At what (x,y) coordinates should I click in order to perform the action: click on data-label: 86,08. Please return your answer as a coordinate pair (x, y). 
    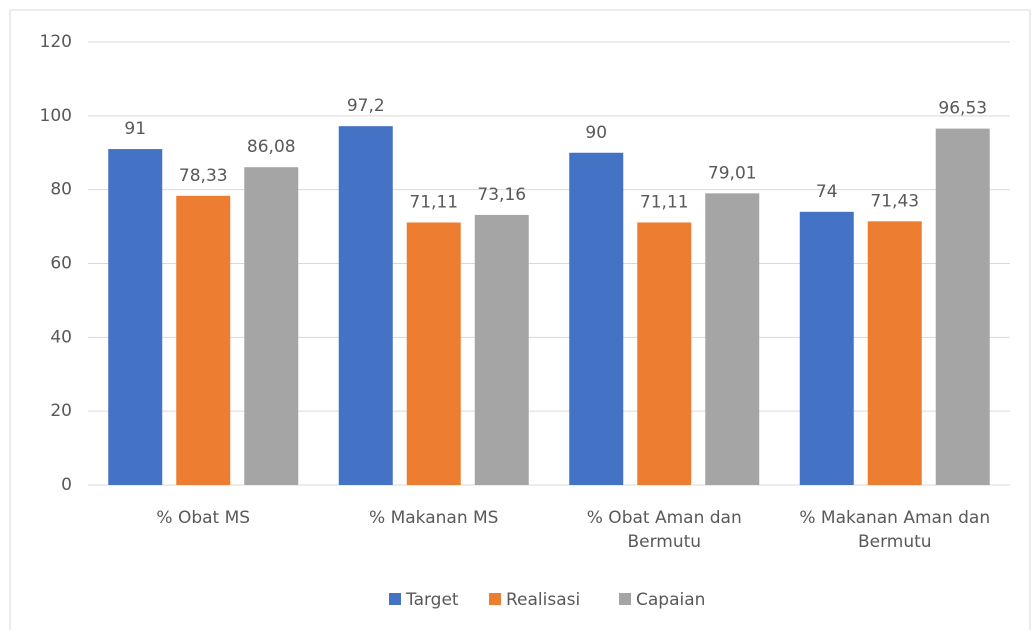
    Looking at the image, I should click on (271, 147).